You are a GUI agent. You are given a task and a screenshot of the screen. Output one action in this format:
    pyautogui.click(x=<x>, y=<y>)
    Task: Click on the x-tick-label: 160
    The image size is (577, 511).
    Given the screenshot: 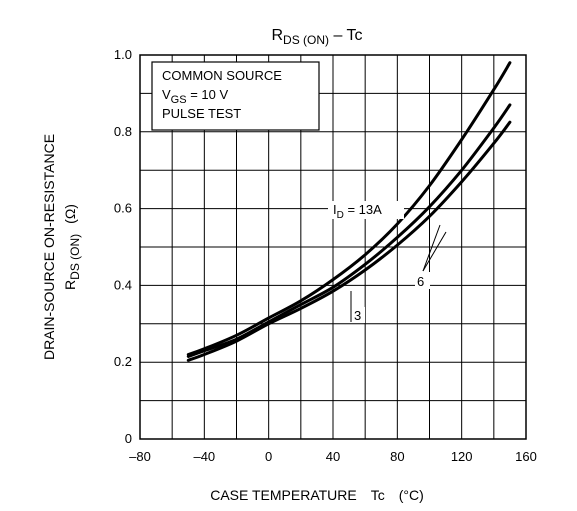 What is the action you would take?
    pyautogui.click(x=526, y=456)
    